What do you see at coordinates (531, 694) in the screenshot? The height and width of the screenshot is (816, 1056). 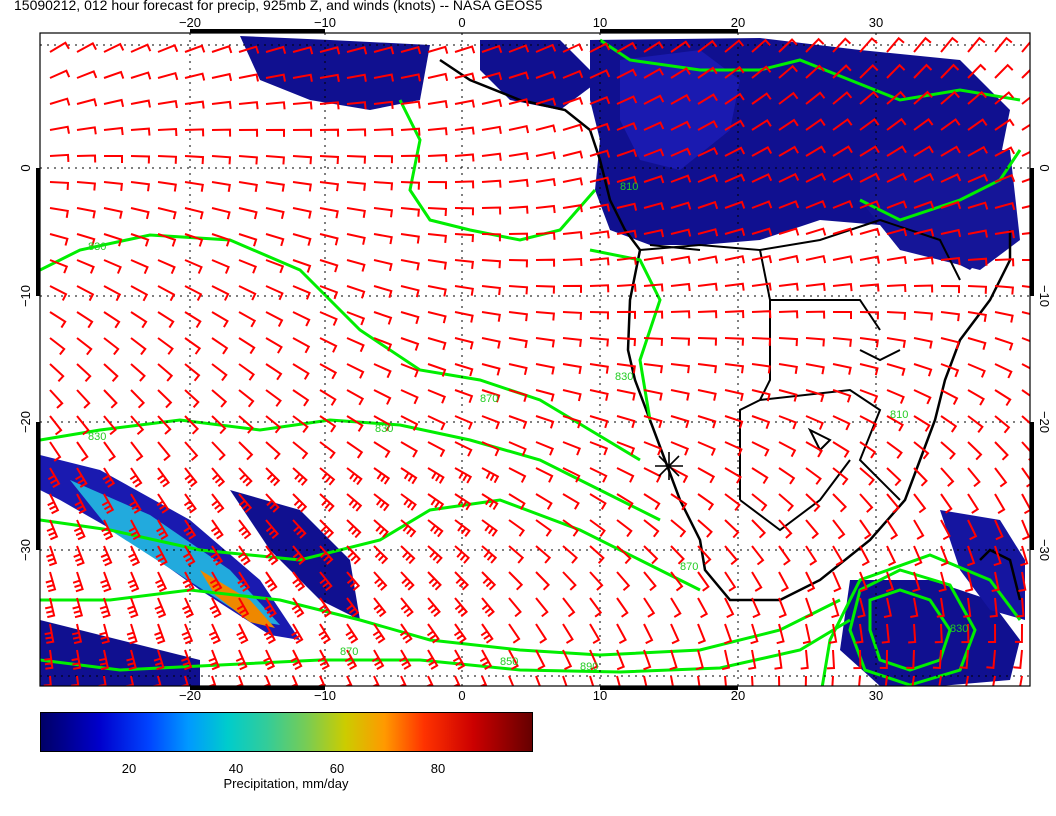 I see `lon-labels-bottom: −20 −10 0 10 20 30` at bounding box center [531, 694].